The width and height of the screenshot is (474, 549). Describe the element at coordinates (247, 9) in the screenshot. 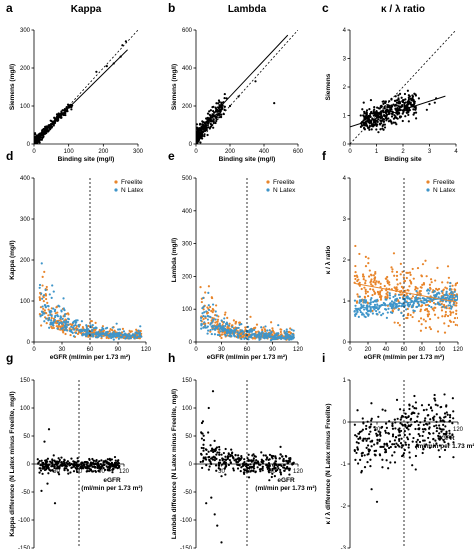

I see `panel-title: Lambda` at that location.